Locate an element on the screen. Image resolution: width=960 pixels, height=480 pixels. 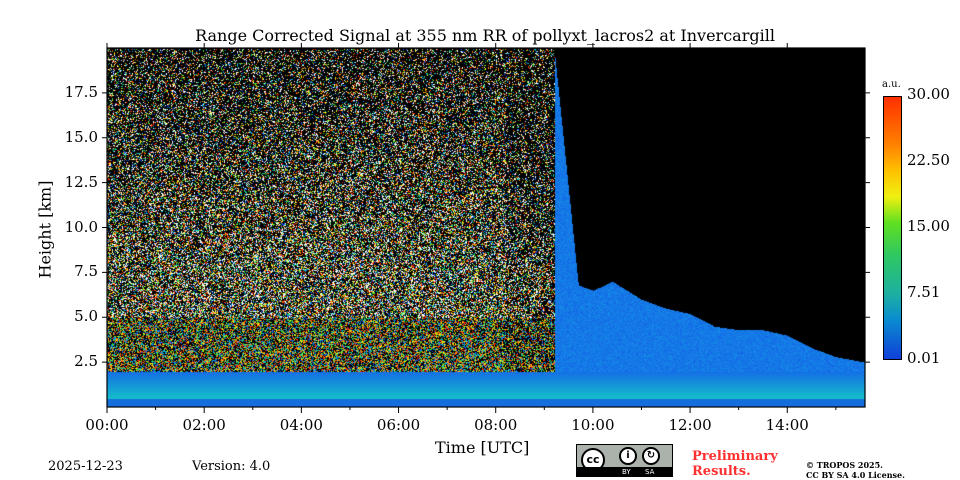
y-tick-label: 15.0 is located at coordinates (81, 136).